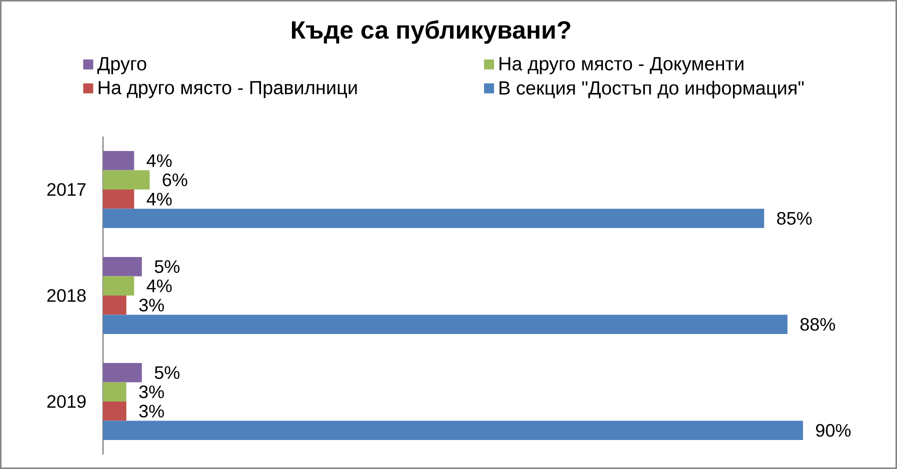 The width and height of the screenshot is (897, 469). What do you see at coordinates (175, 180) in the screenshot?
I see `data-label: 6%` at bounding box center [175, 180].